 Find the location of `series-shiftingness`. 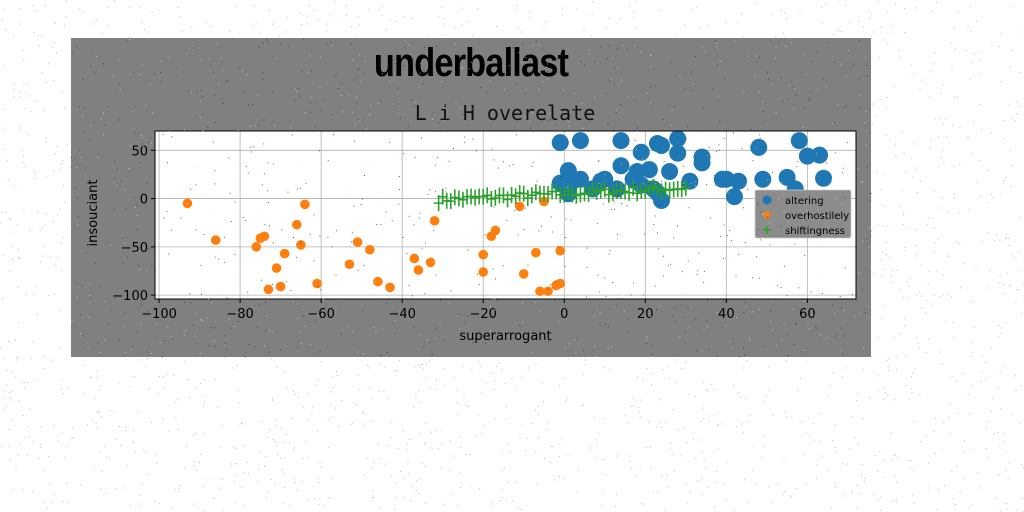

series-shiftingness is located at coordinates (562, 195).